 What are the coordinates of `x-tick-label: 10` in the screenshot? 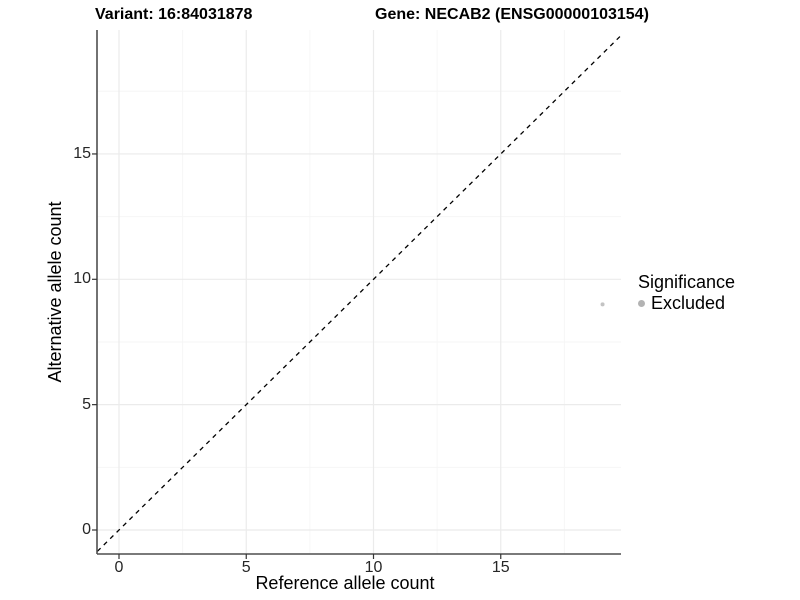 It's located at (373, 567).